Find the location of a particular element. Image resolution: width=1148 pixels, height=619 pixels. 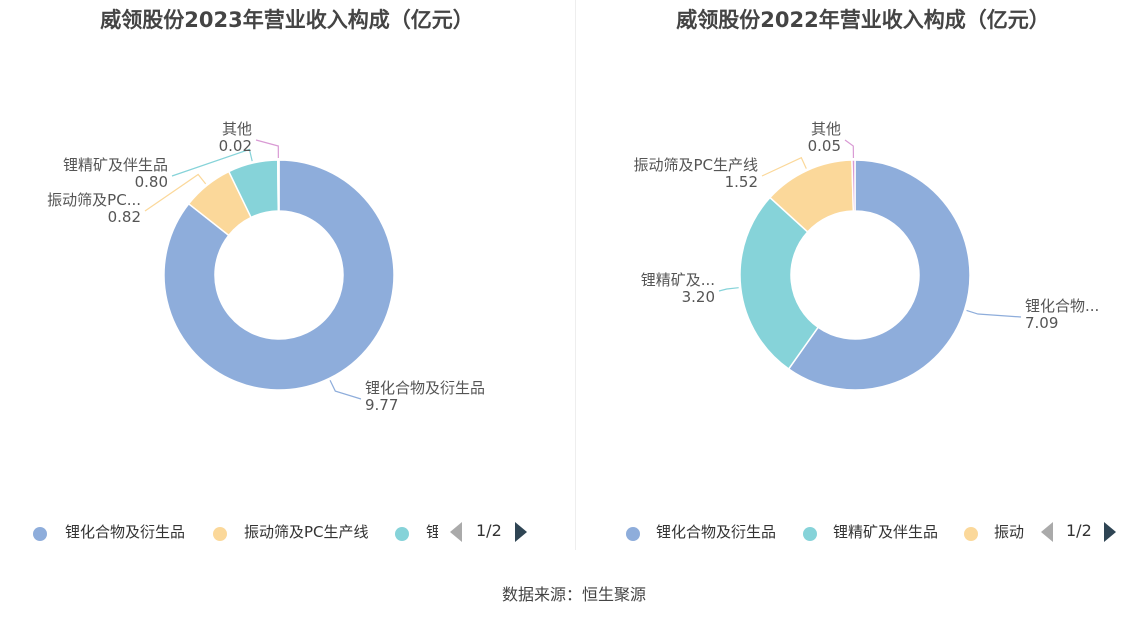

legend-2022: 锂化合物及衍生品 锂精矿及伴生品 振动 1/2 is located at coordinates (862, 532).